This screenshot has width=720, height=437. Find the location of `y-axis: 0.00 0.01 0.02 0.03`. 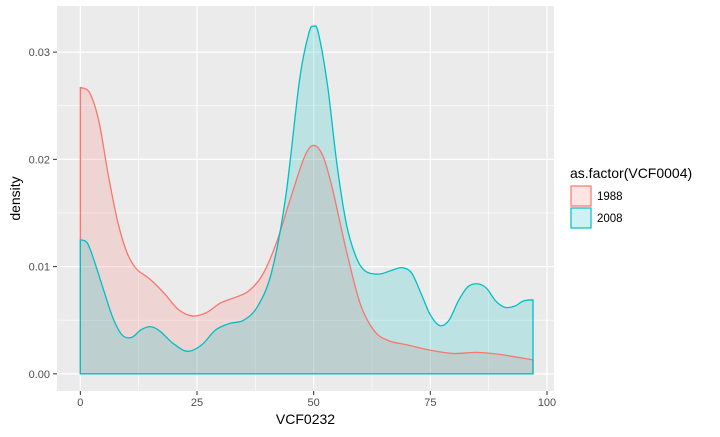

y-axis: 0.00 0.01 0.02 0.03 is located at coordinates (43, 214).